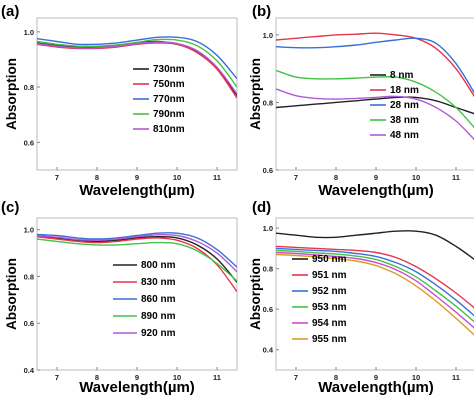  What do you see at coordinates (158, 333) in the screenshot?
I see `legend-label: 920 nm` at bounding box center [158, 333].